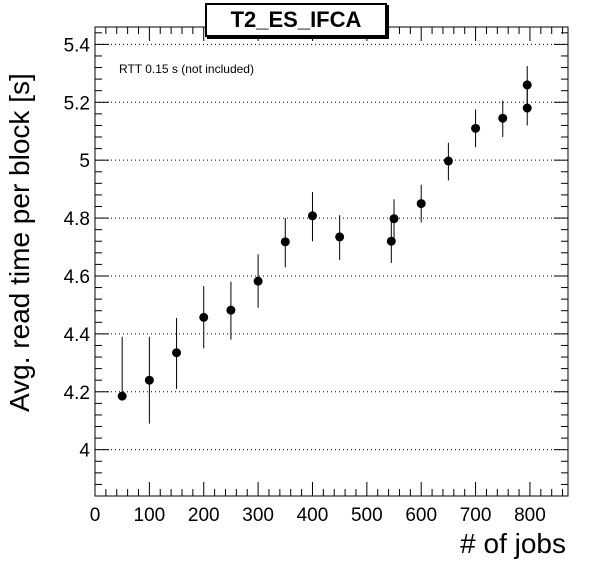 The width and height of the screenshot is (596, 572). Describe the element at coordinates (530, 515) in the screenshot. I see `x-tick-label: 800` at that location.